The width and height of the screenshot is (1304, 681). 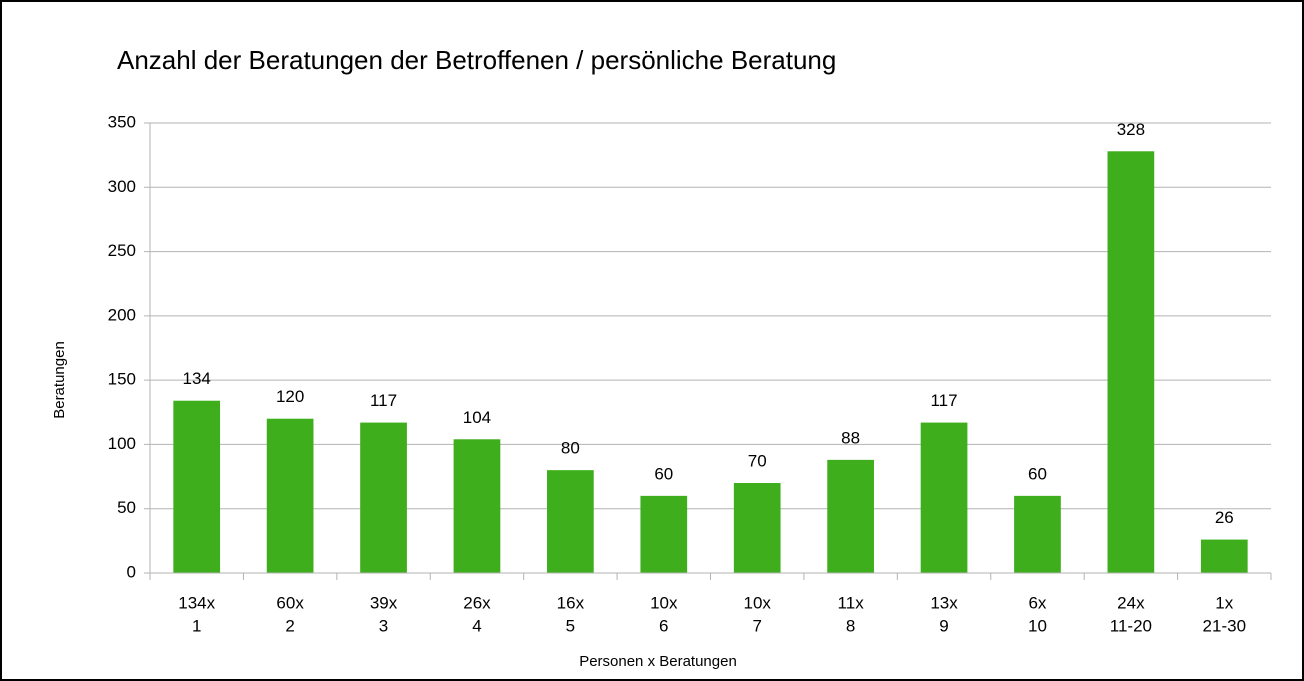 What do you see at coordinates (122, 314) in the screenshot?
I see `y-tick-label: 200` at bounding box center [122, 314].